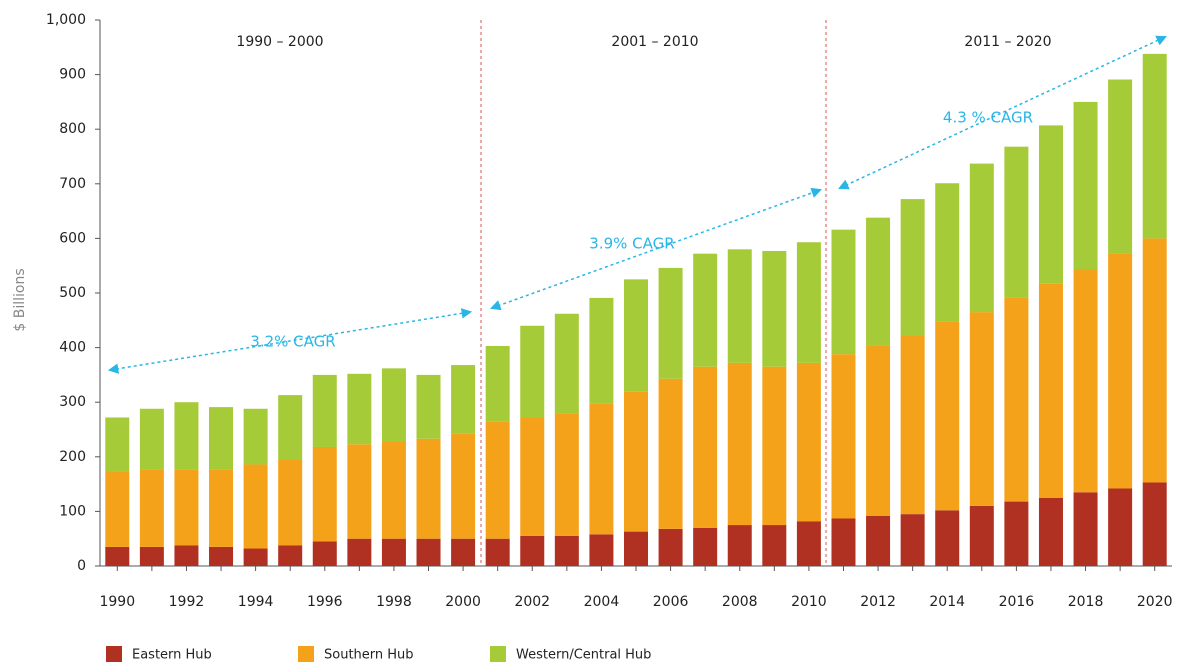 This screenshot has height=664, width=1187. Describe the element at coordinates (117, 602) in the screenshot. I see `x-tick-label: 1990` at that location.